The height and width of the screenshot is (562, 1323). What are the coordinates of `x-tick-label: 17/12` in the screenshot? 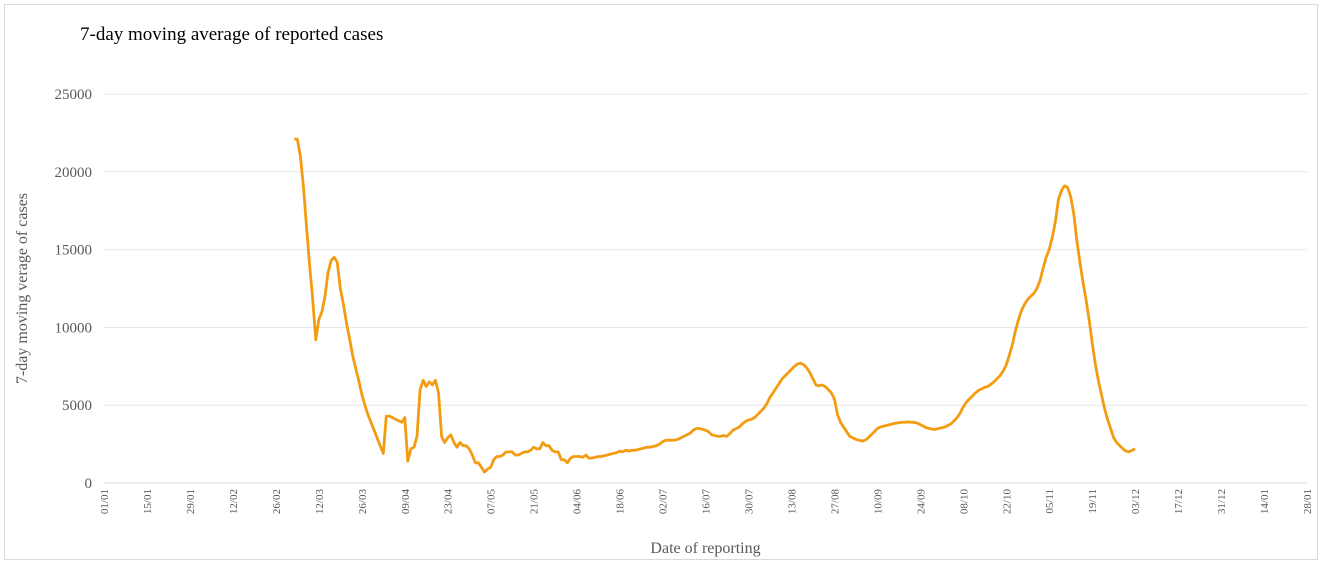 It's located at (1179, 501).